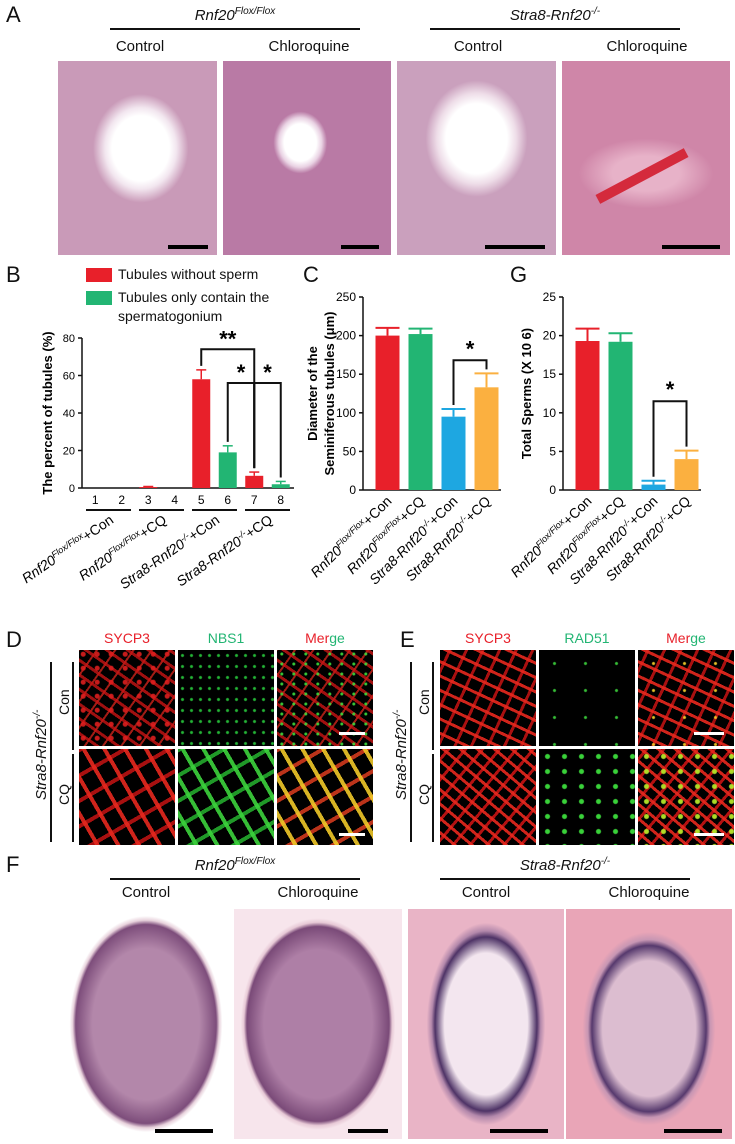  I want to click on group-label: Rnf20Flox/Flox+Con, so click(67, 548).